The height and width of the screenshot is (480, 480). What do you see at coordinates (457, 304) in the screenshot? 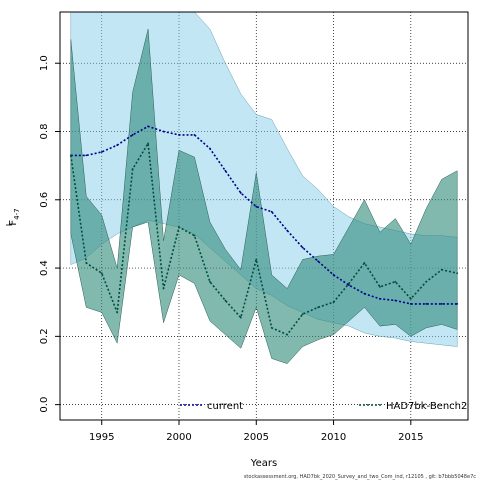
I see `point-current-2018` at bounding box center [457, 304].